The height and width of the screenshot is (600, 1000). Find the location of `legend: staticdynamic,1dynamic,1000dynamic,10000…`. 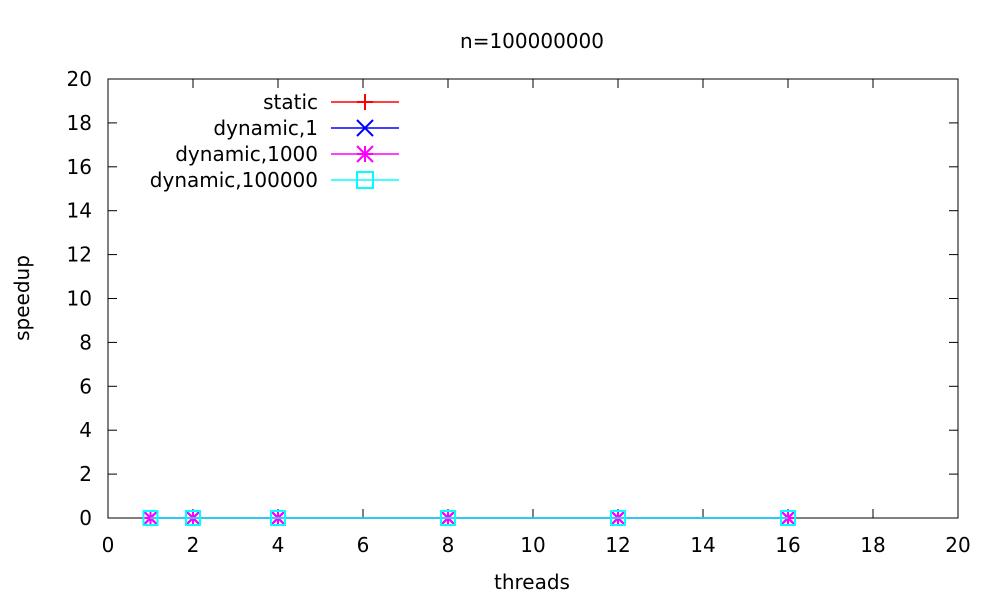

legend: staticdynamic,1dynamic,1000dynamic,10000… is located at coordinates (274, 141).